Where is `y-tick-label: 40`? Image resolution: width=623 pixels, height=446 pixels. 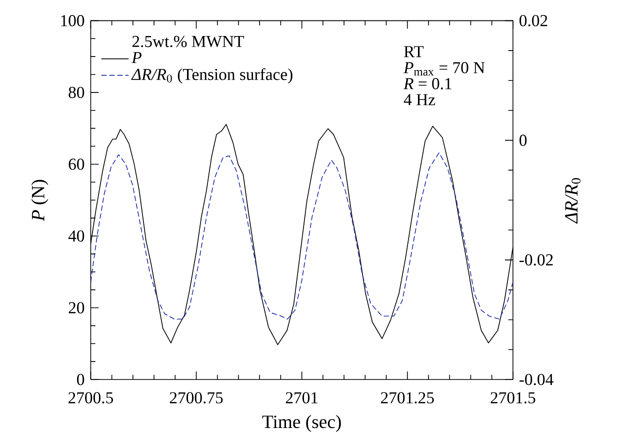
y-tick-label: 40 is located at coordinates (76, 236).